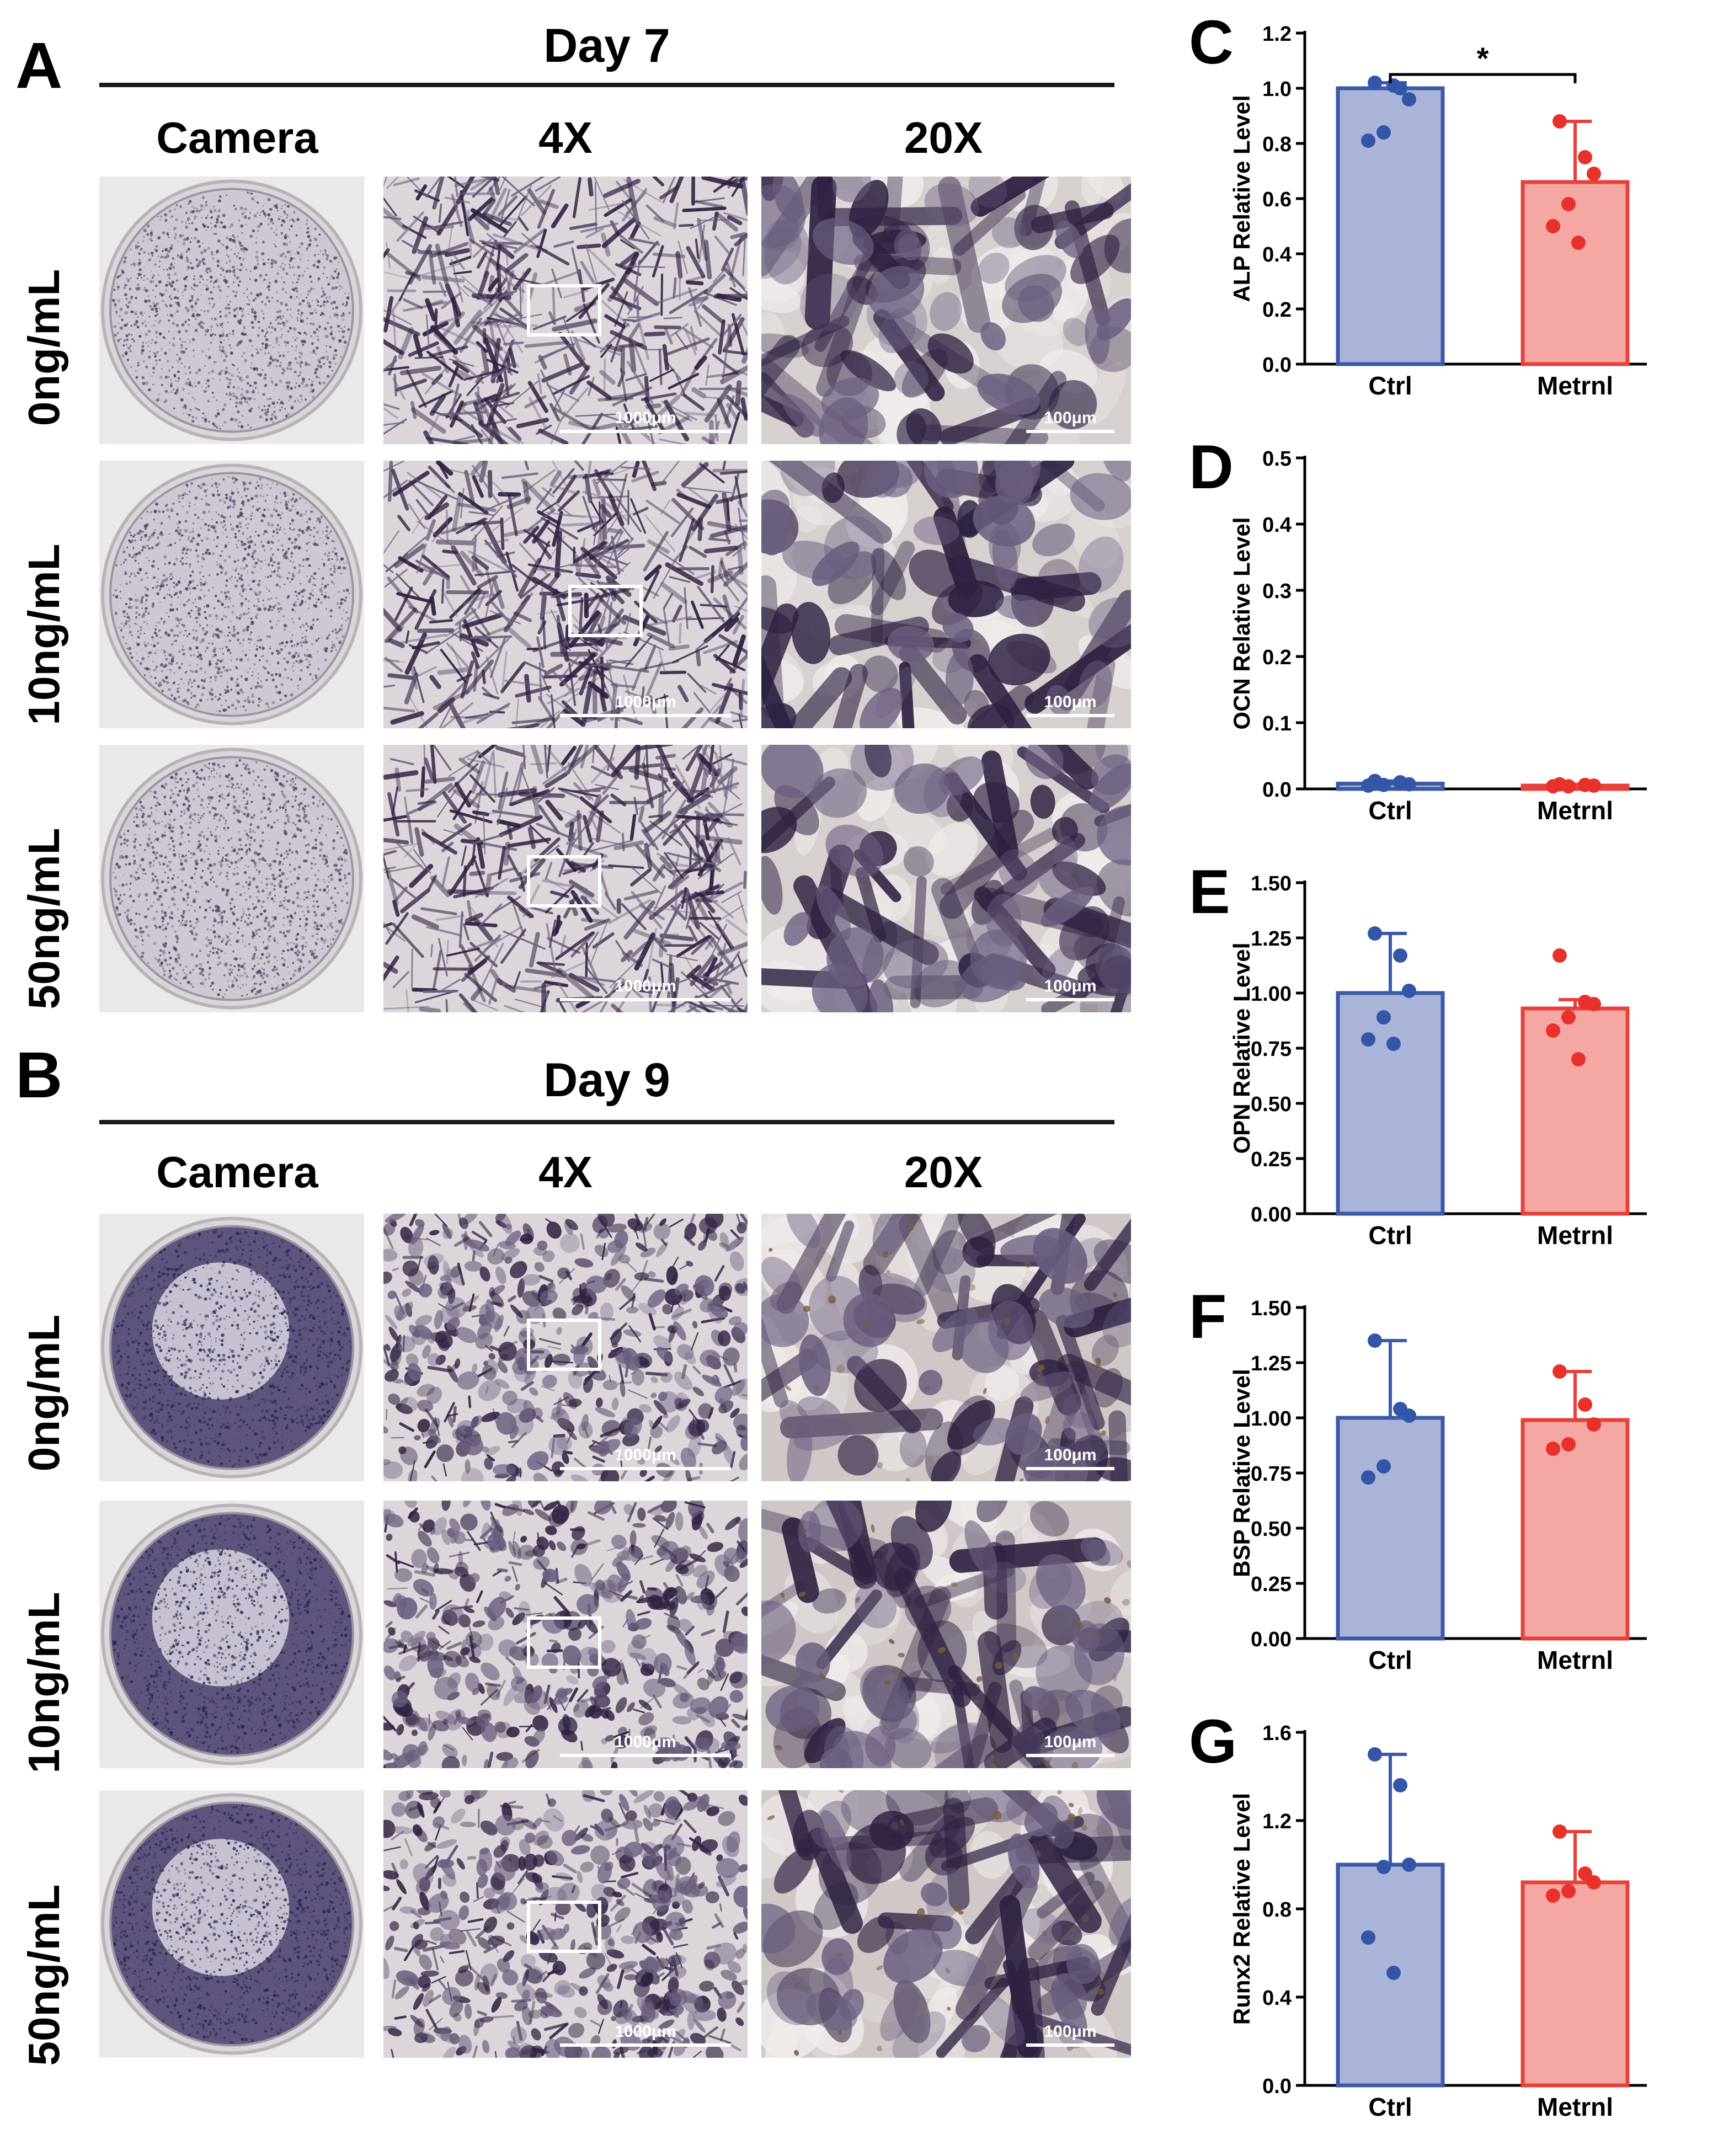 This screenshot has height=2156, width=1718. Describe the element at coordinates (1242, 198) in the screenshot. I see `c-y-axis-label: ALP Relative Level` at that location.